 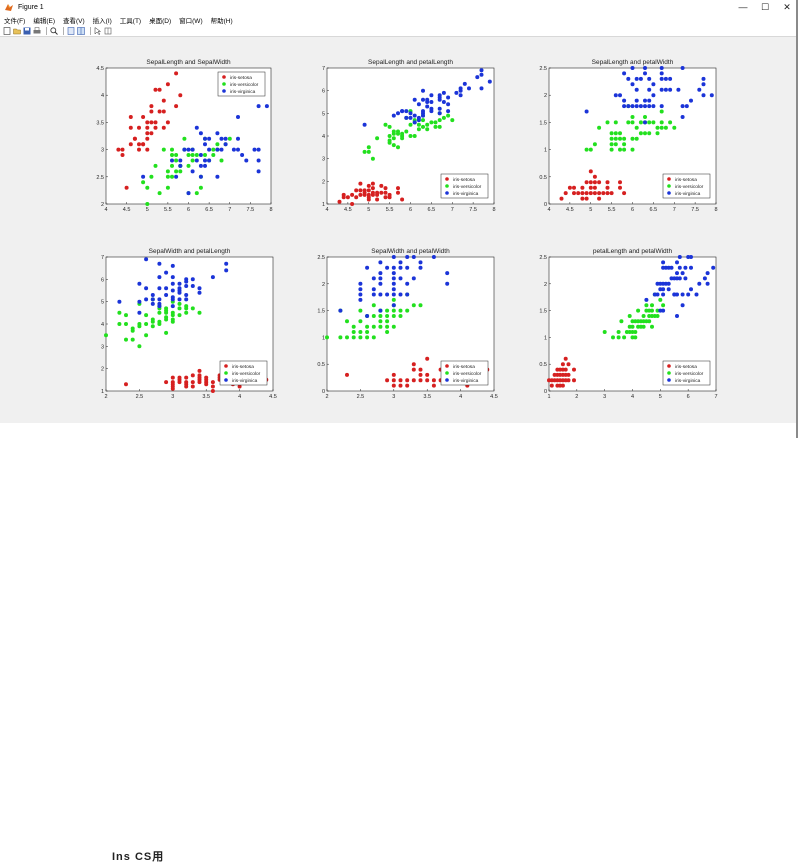 What do you see at coordinates (108, 31) in the screenshot?
I see `data-cursor-icon` at bounding box center [108, 31].